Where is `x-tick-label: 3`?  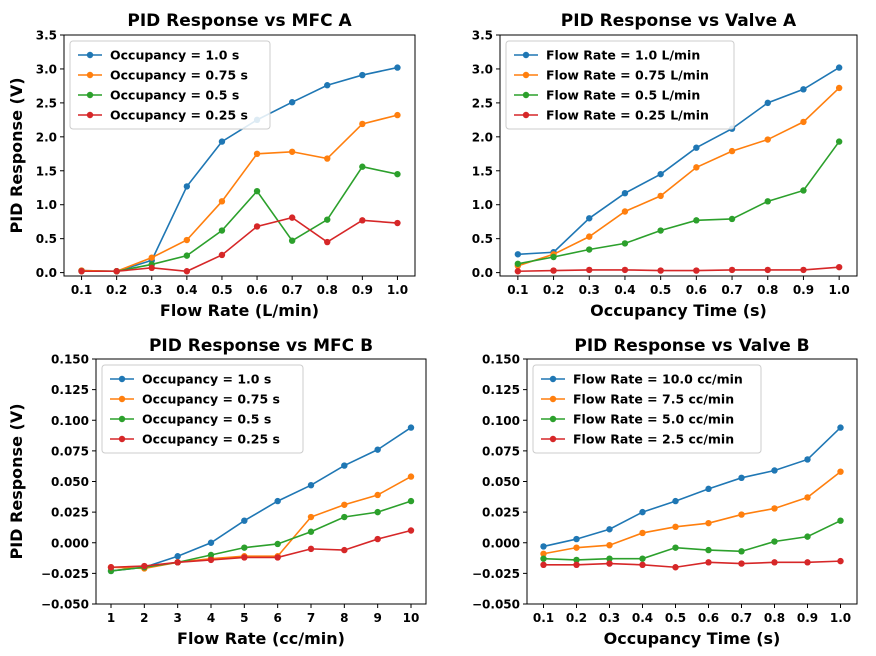 x-tick-label: 3 is located at coordinates (177, 618).